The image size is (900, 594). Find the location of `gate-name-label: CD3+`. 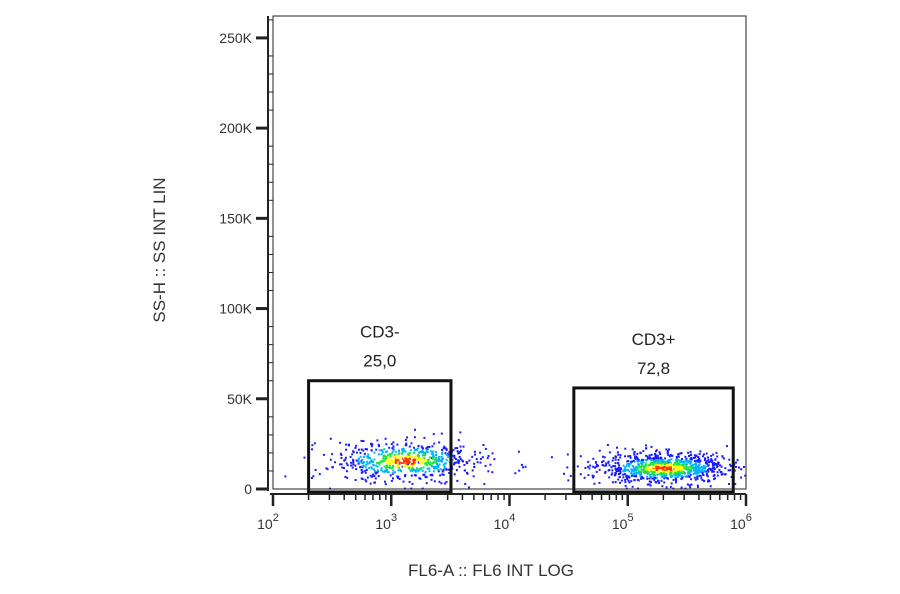

gate-name-label: CD3+ is located at coordinates (654, 339).